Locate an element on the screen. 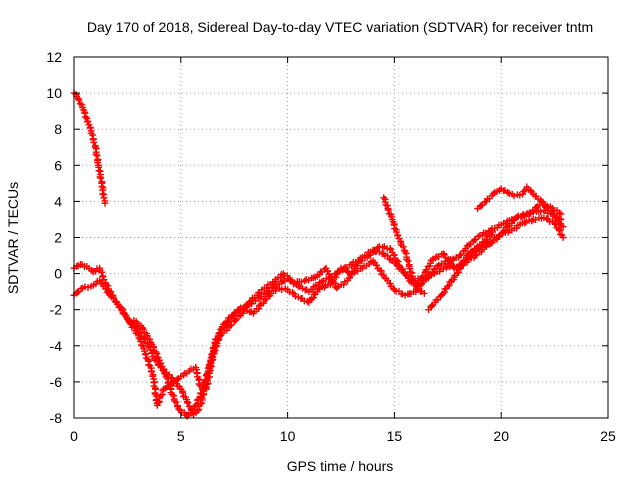  y-tick-label: 4 is located at coordinates (58, 201).